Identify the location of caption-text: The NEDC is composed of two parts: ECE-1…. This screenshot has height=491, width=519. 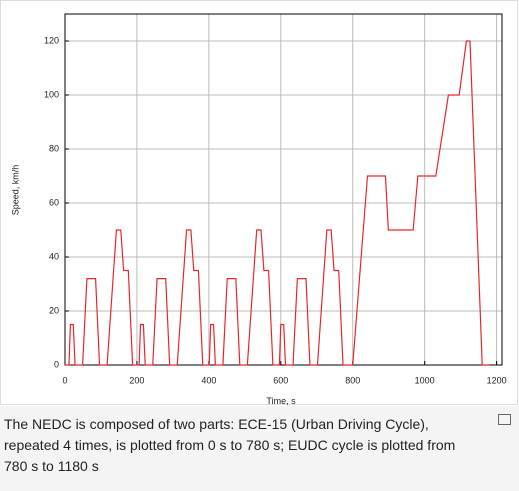
(230, 445).